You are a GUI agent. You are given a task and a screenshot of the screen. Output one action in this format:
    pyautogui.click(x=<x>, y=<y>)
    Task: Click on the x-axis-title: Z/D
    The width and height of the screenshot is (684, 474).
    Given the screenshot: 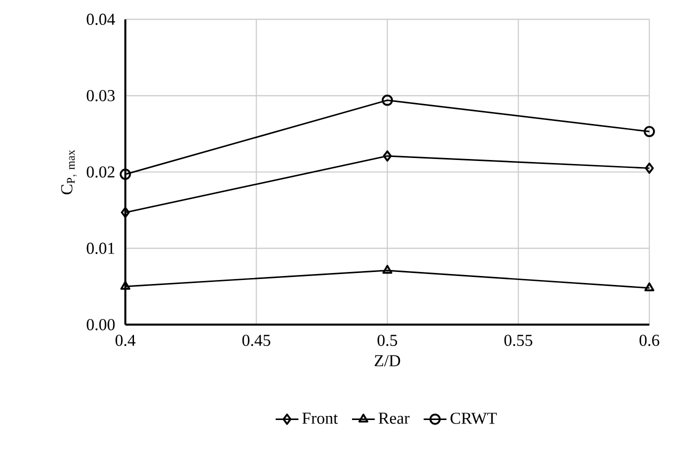 What is the action you would take?
    pyautogui.click(x=387, y=360)
    